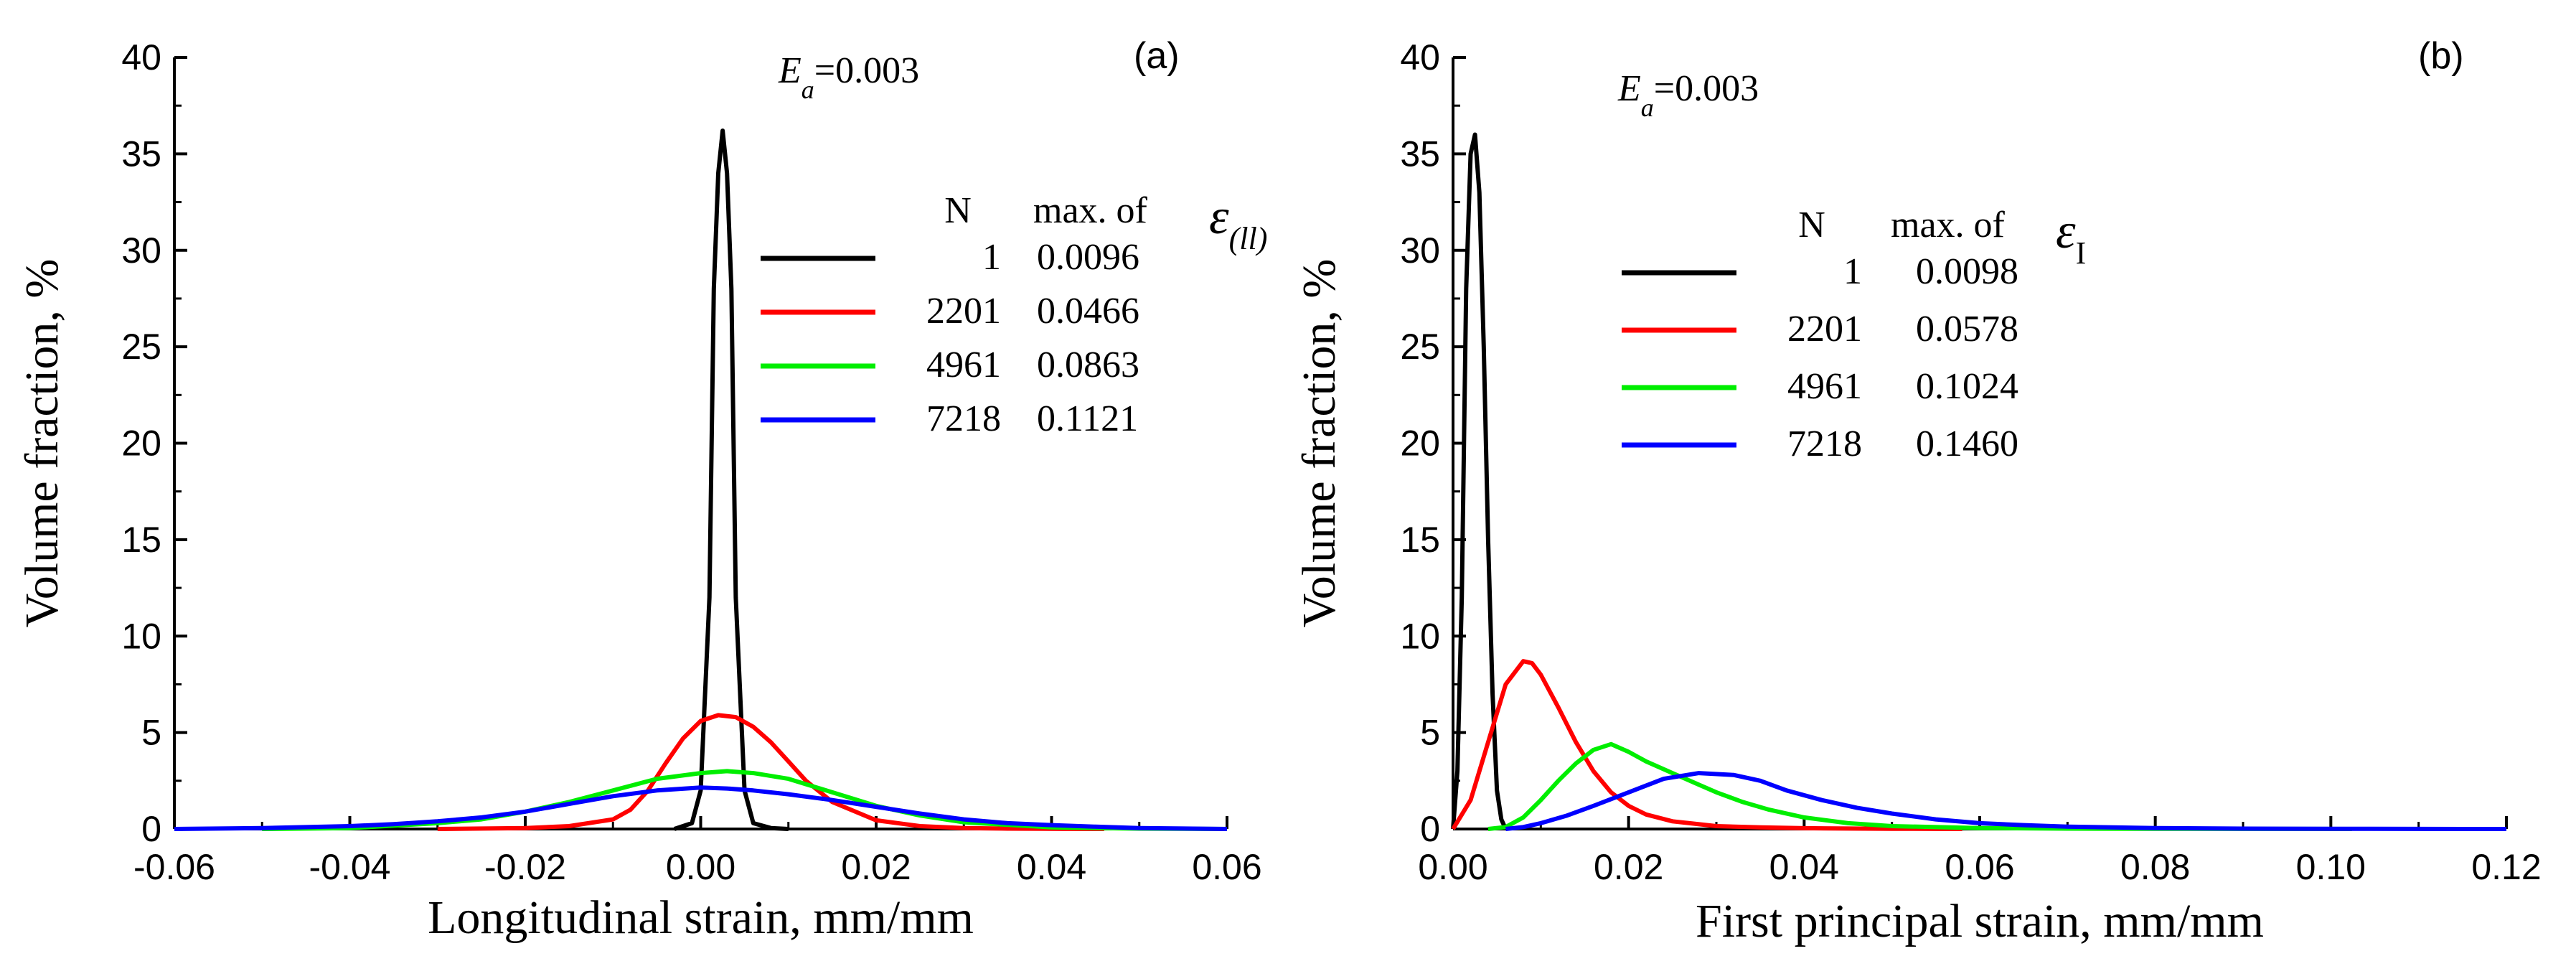 Image resolution: width=2576 pixels, height=979 pixels. Describe the element at coordinates (1248, 239) in the screenshot. I see `epsilon-subscript: (ll)` at that location.